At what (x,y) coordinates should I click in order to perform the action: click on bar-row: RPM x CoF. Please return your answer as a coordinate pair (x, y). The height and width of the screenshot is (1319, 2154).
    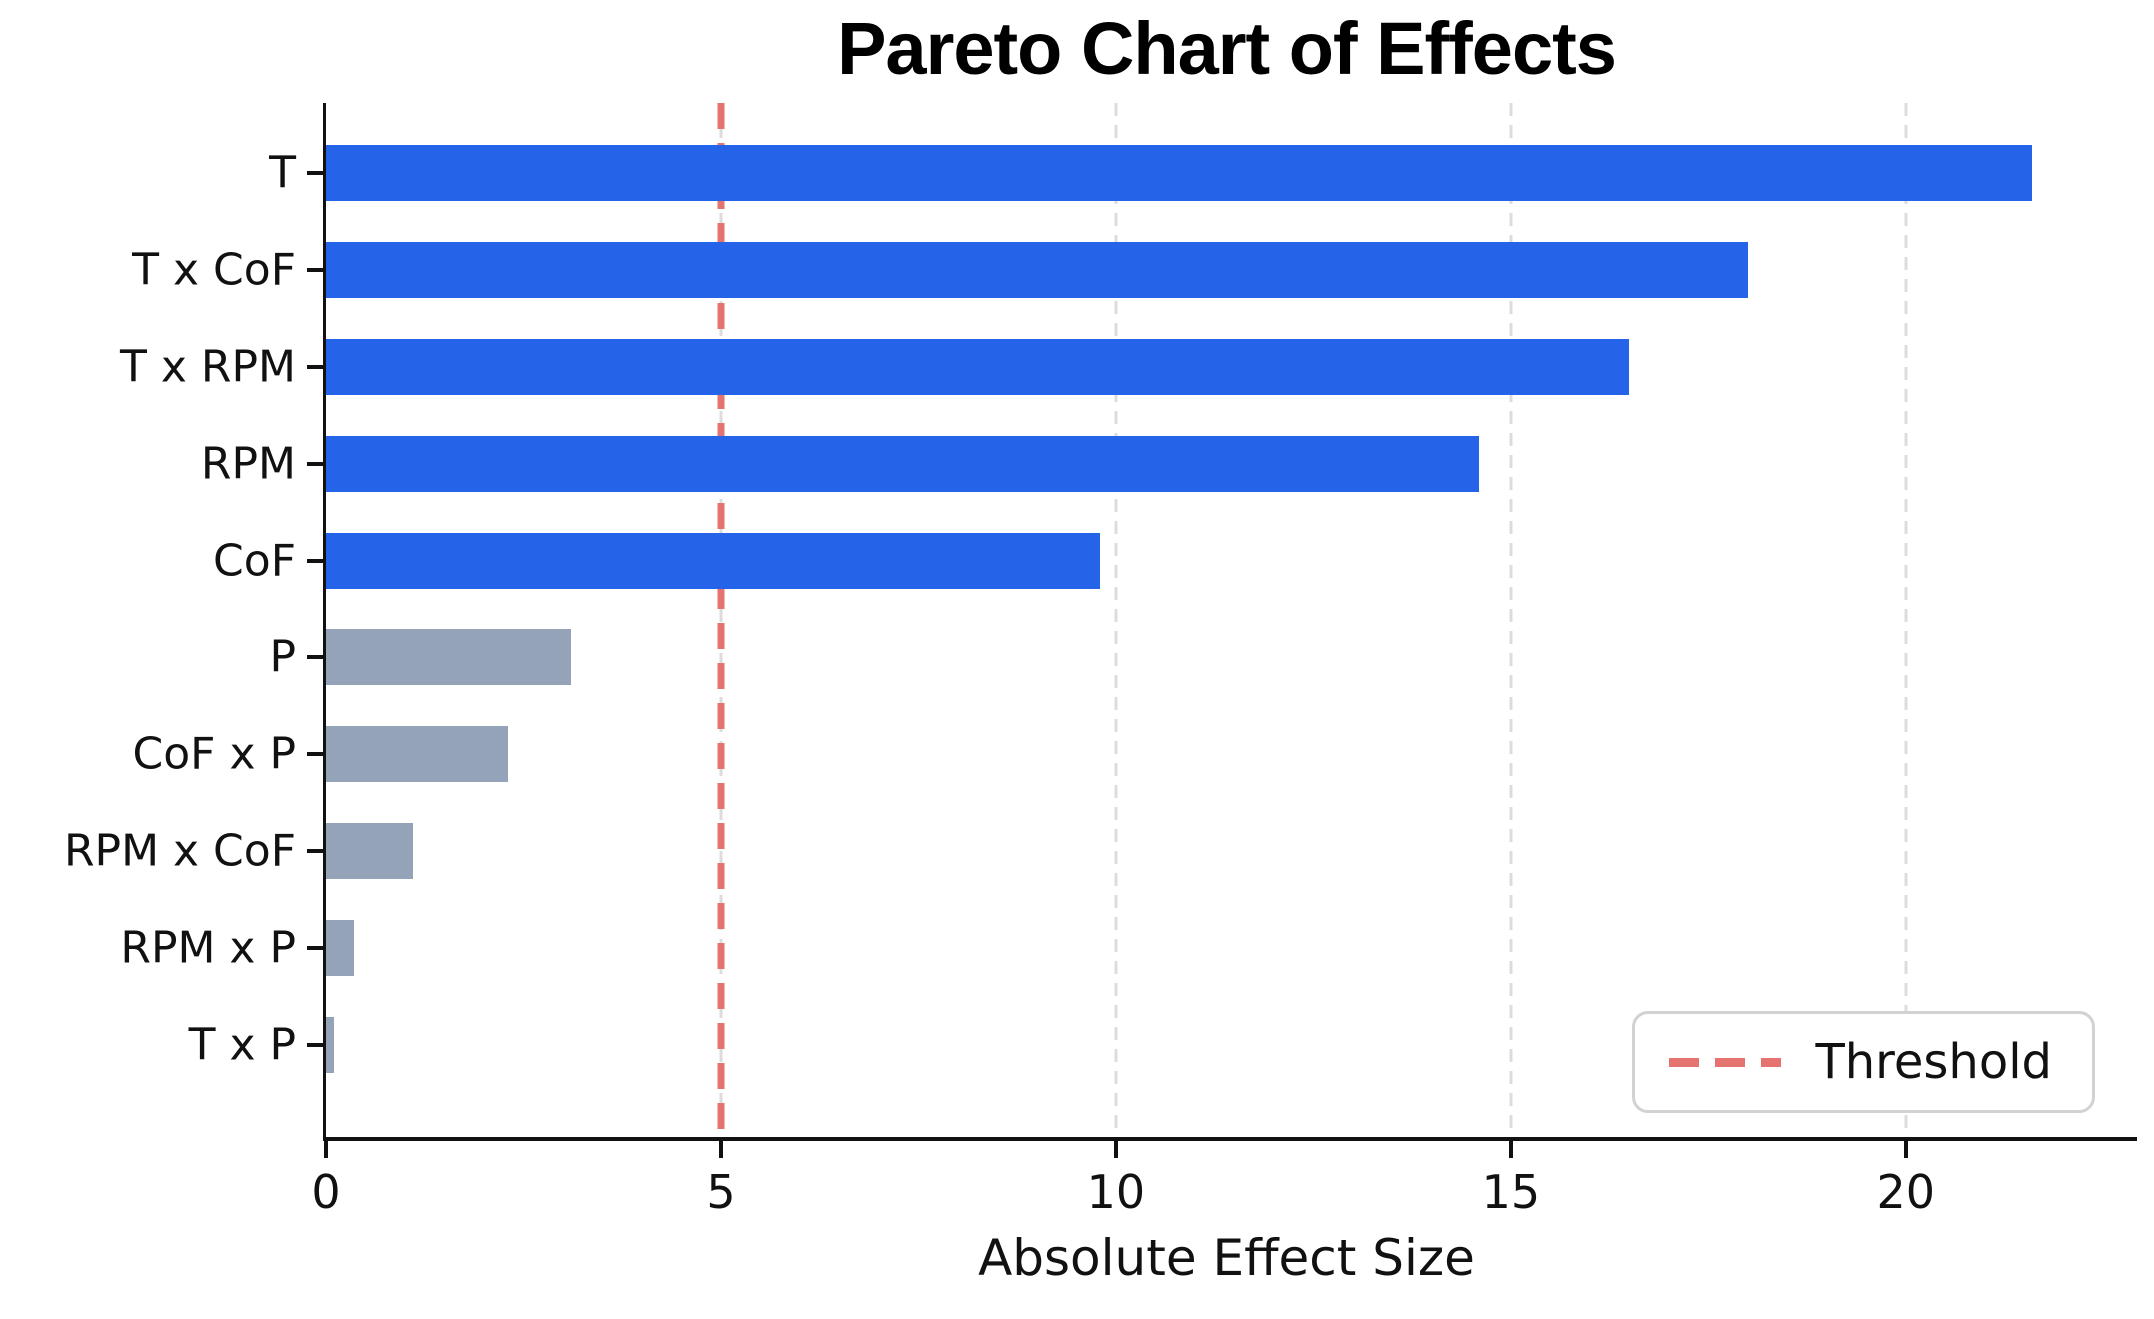
    Looking at the image, I should click on (1095, 851).